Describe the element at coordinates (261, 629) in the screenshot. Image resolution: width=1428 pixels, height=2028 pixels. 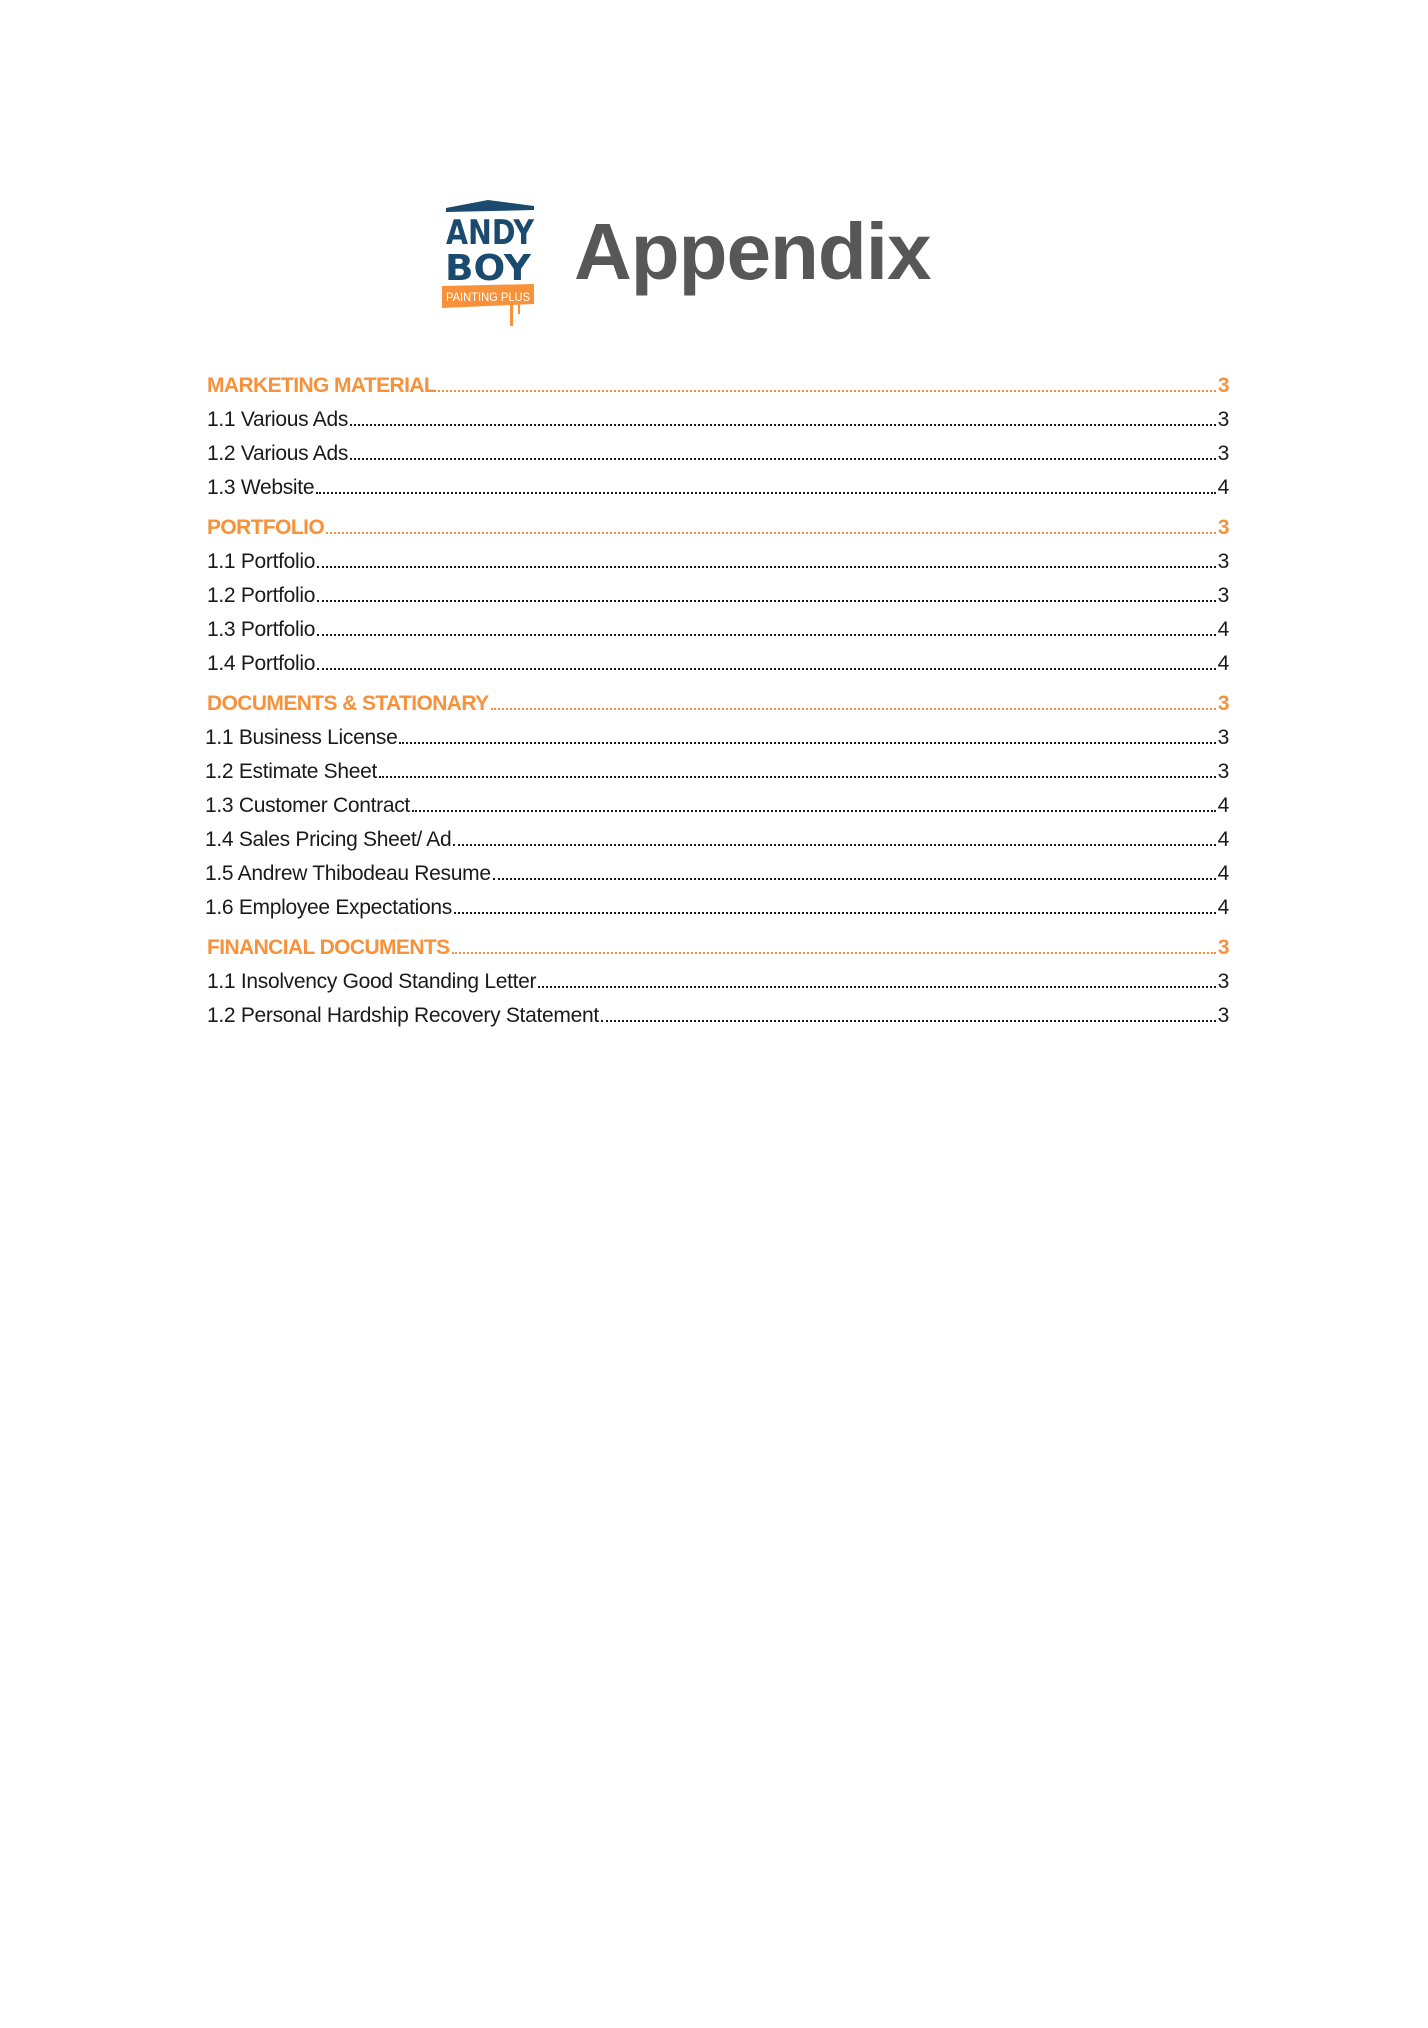
I see `toc-entry-label: 1.3 Portfolio` at that location.